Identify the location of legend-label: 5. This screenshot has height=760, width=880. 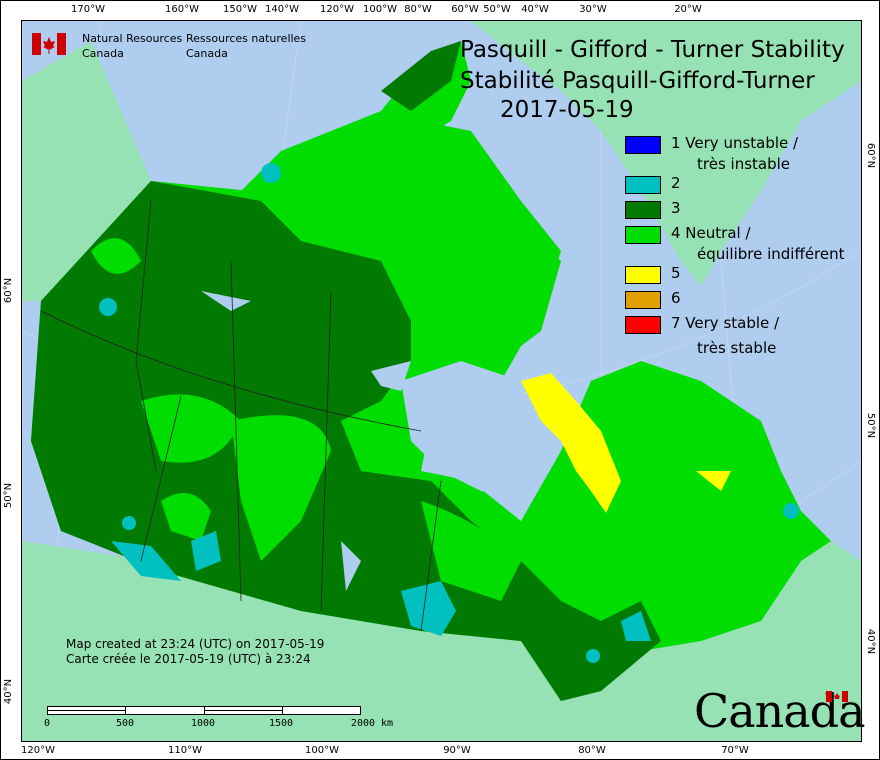
(676, 273).